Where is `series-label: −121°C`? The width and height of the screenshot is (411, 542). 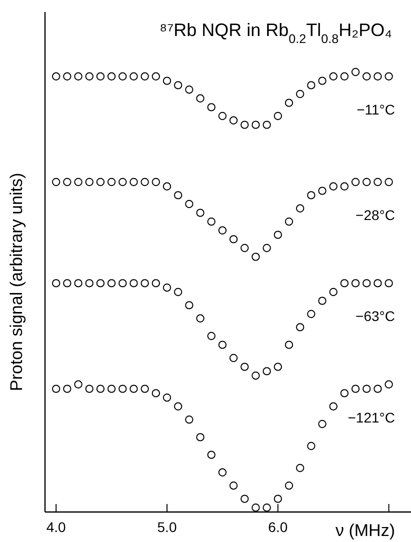 series-label: −121°C is located at coordinates (371, 417).